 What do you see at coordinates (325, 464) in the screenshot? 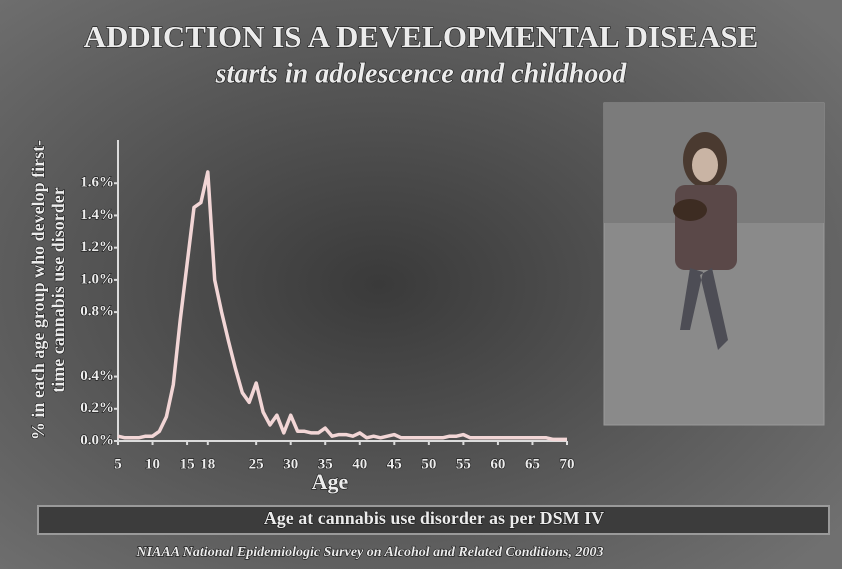
I see `x-tick-label: 35` at bounding box center [325, 464].